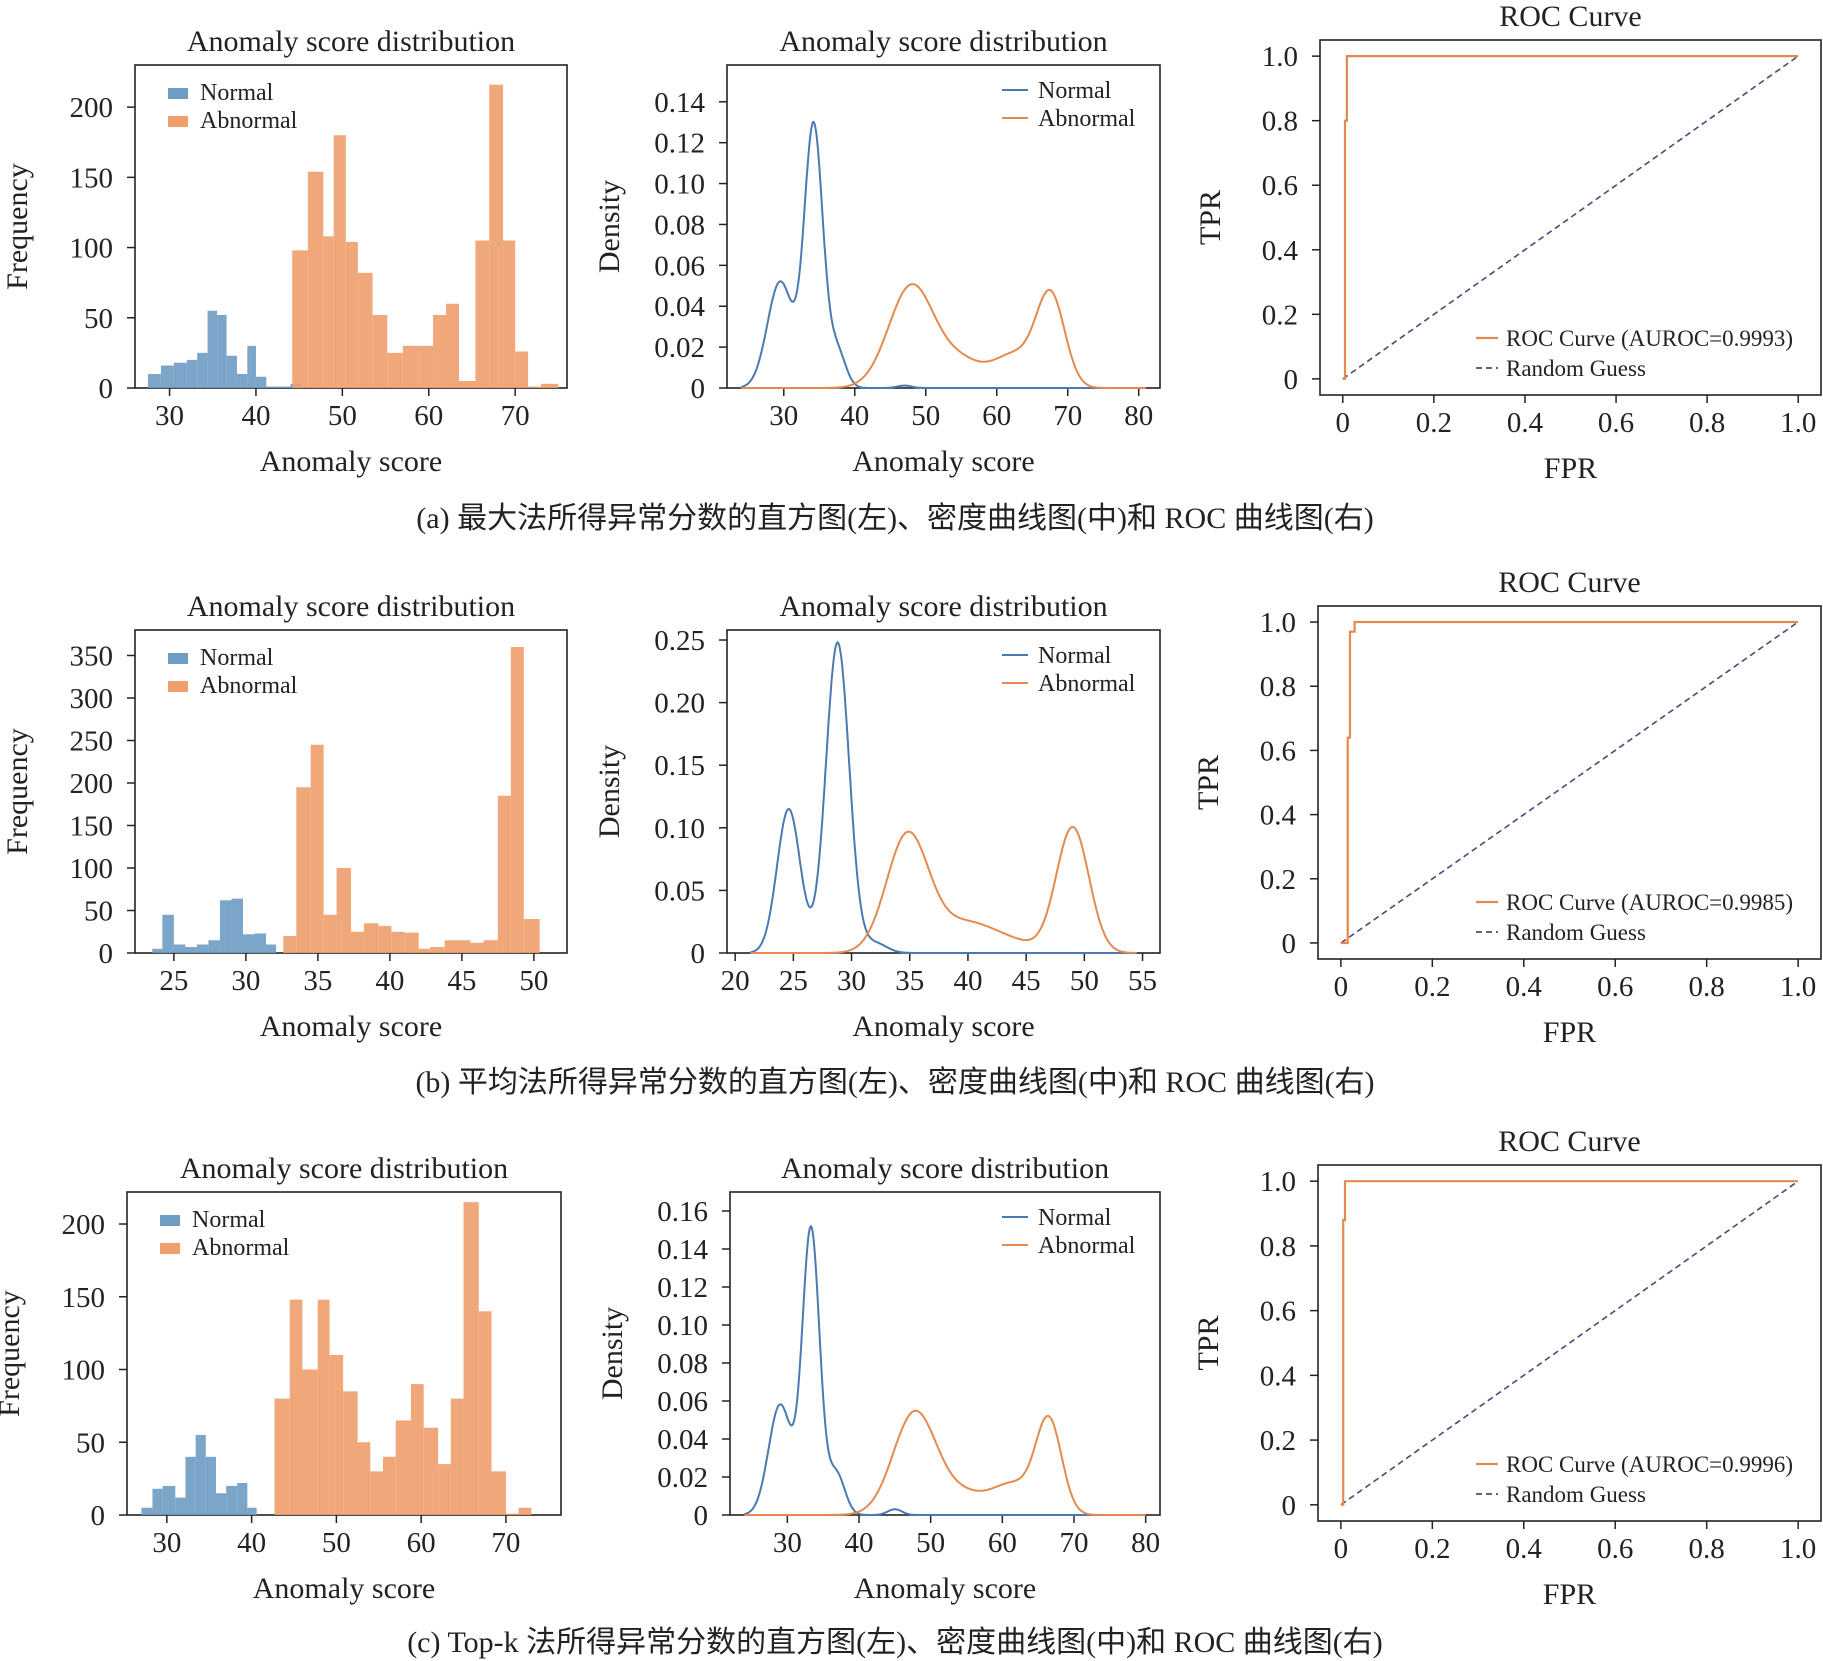 The image size is (1823, 1661). What do you see at coordinates (996, 416) in the screenshot?
I see `x-tick-label: 60` at bounding box center [996, 416].